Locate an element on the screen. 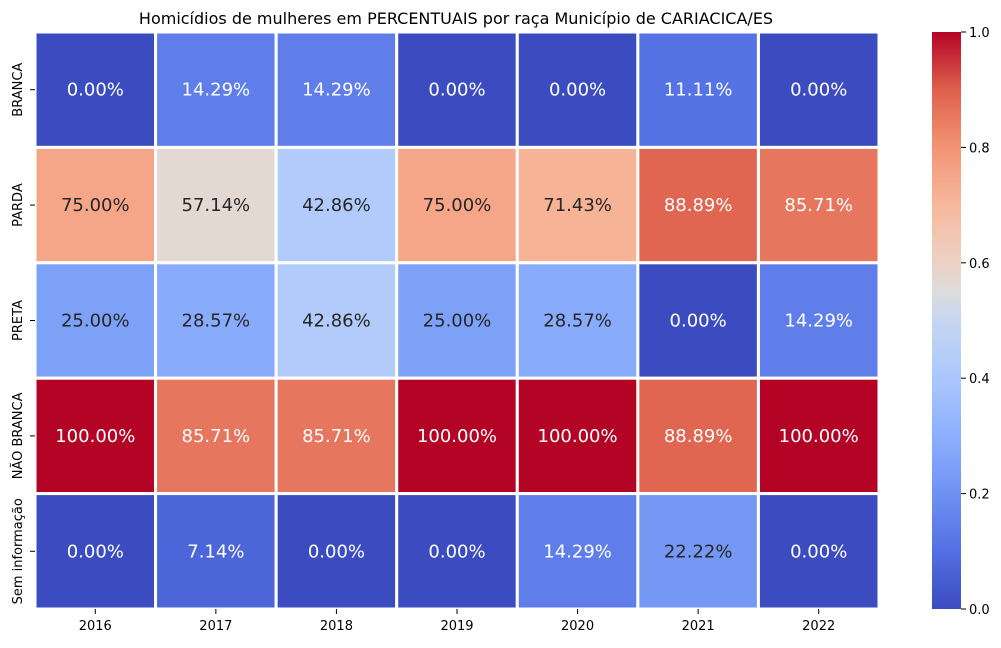 Image resolution: width=1001 pixels, height=648 pixels. x-tick-label: 2017 is located at coordinates (215, 626).